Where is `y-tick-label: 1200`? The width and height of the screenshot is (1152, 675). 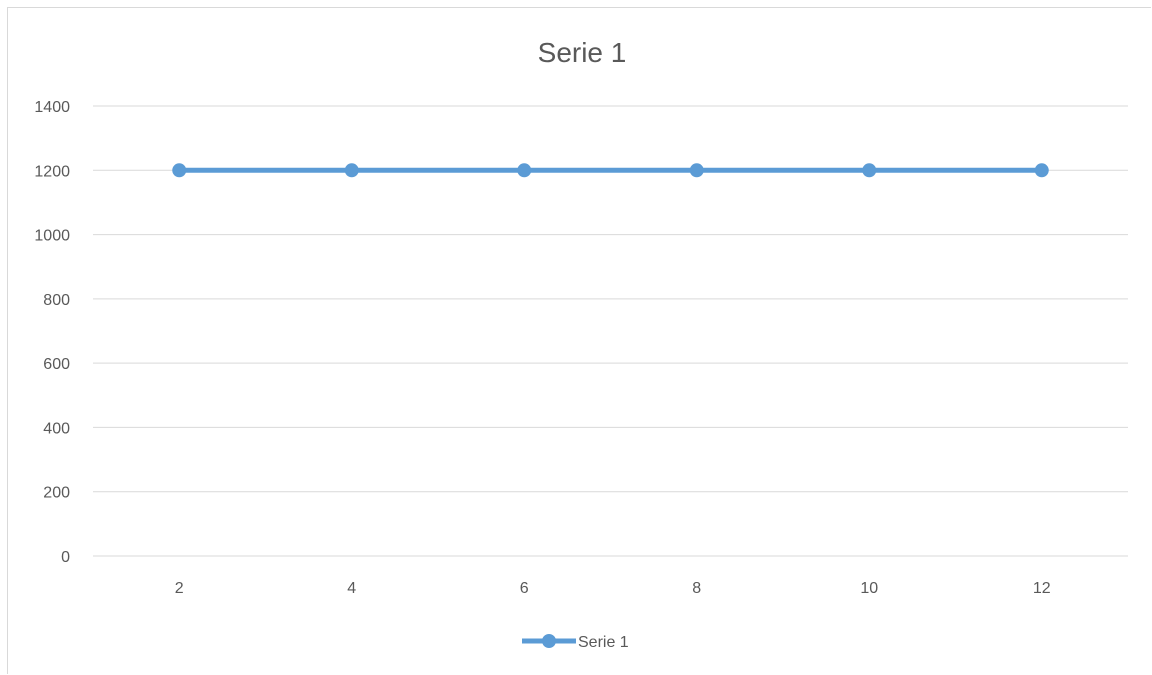 y-tick-label: 1200 is located at coordinates (52, 171).